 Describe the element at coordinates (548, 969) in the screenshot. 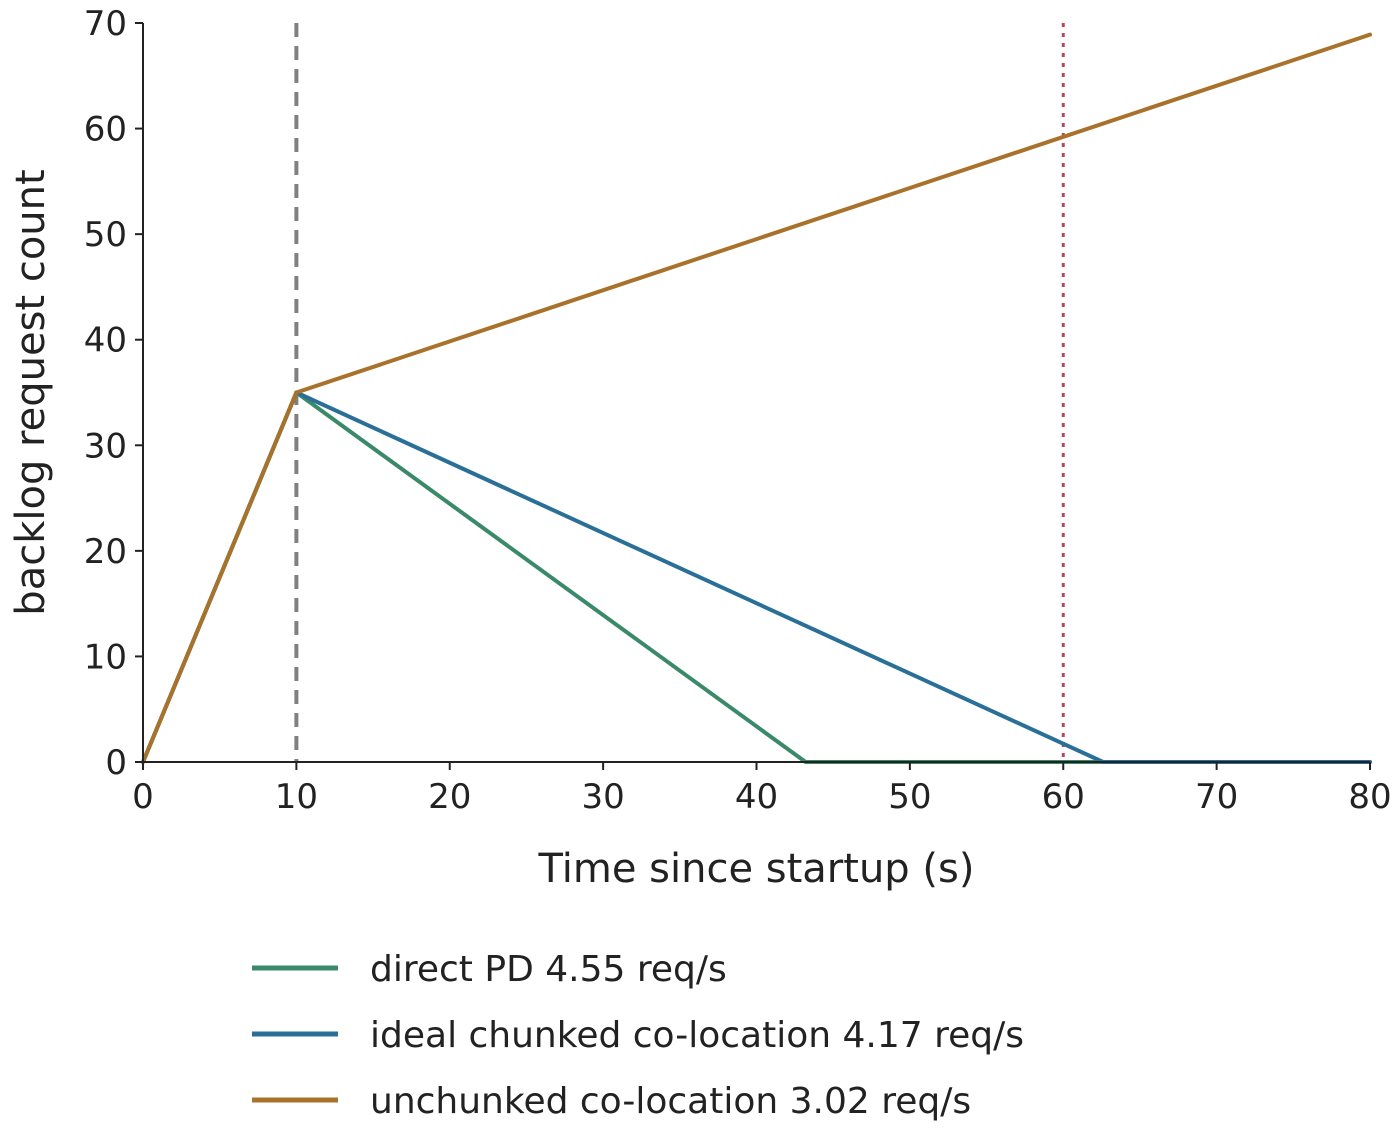

I see `legend-label: direct PD 4.55 req/s` at that location.